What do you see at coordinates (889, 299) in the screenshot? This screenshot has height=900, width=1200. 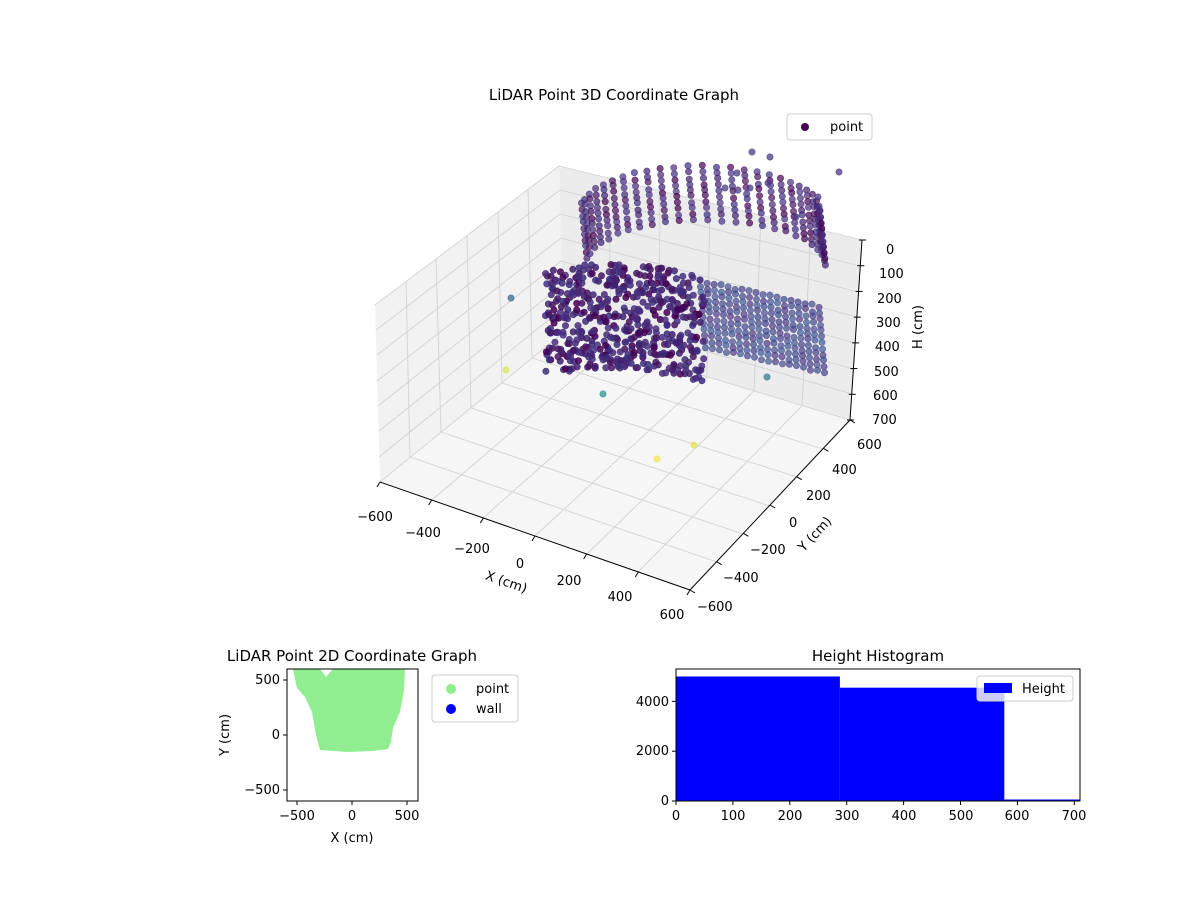 I see `z-tick-label: 200` at bounding box center [889, 299].